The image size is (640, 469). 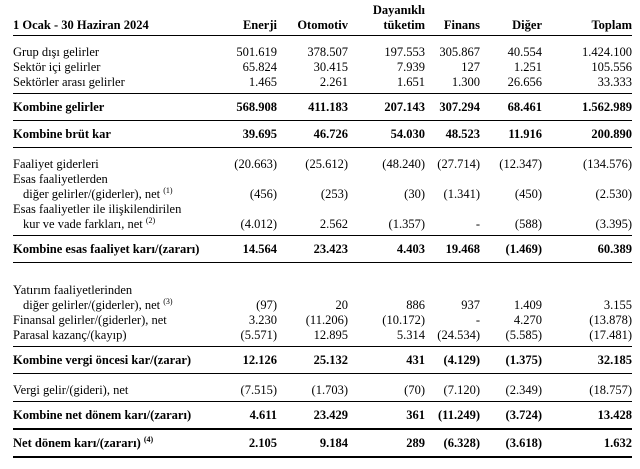 I want to click on cell-finans: 1.300, so click(x=452, y=84).